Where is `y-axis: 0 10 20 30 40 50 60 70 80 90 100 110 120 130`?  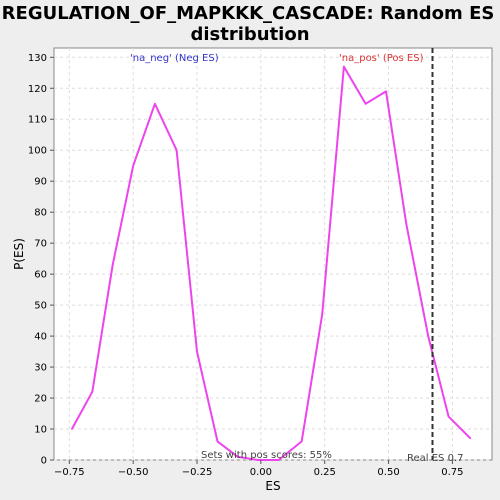
y-axis: 0 10 20 30 40 50 60 70 80 90 100 110 120 130 is located at coordinates (41, 260).